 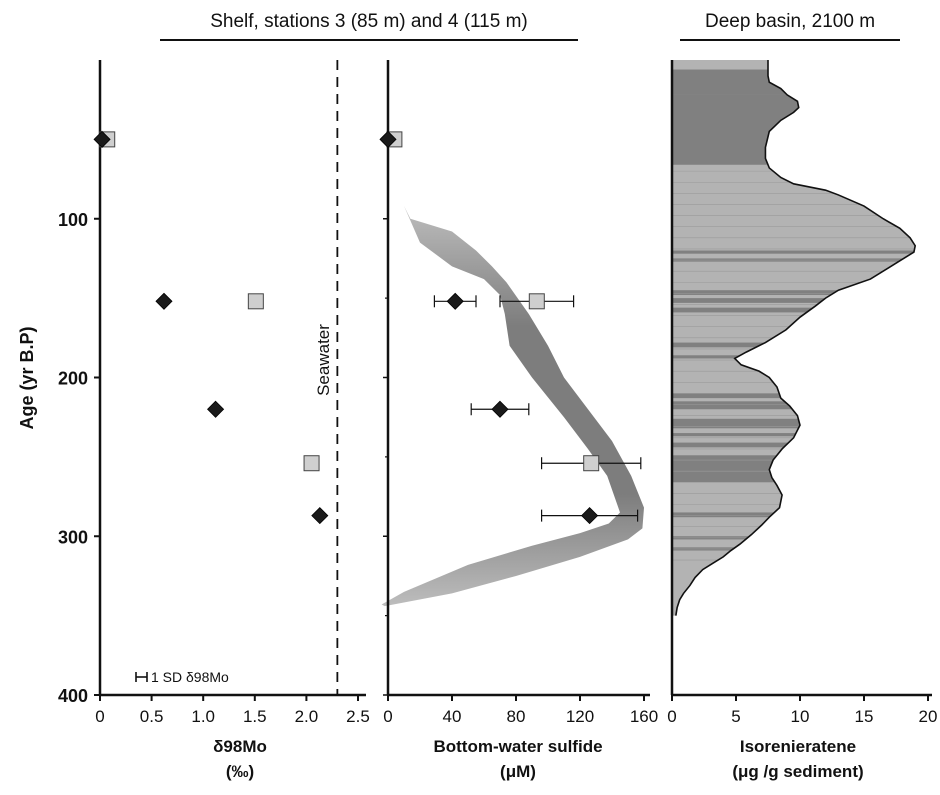 I want to click on x-tick-label-mo: 1.0, so click(x=203, y=716).